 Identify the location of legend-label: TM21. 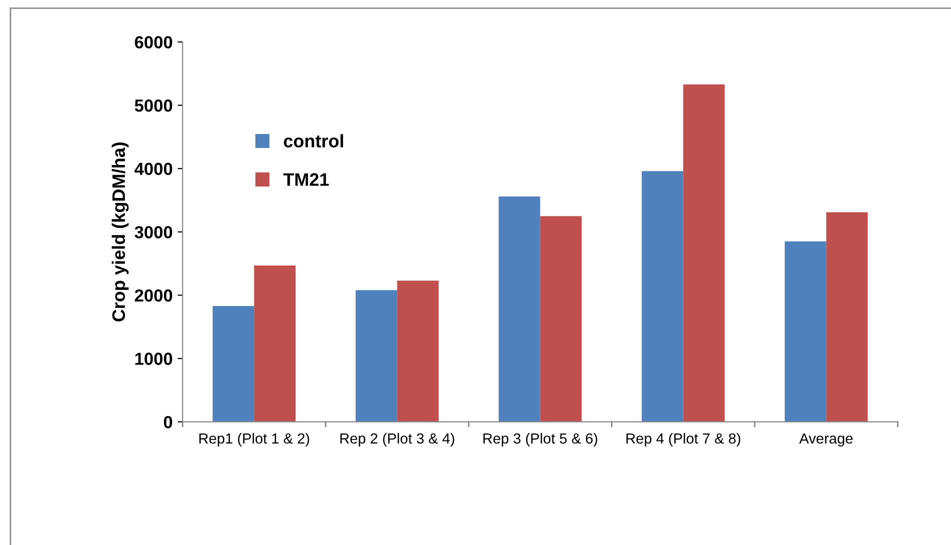
(306, 179).